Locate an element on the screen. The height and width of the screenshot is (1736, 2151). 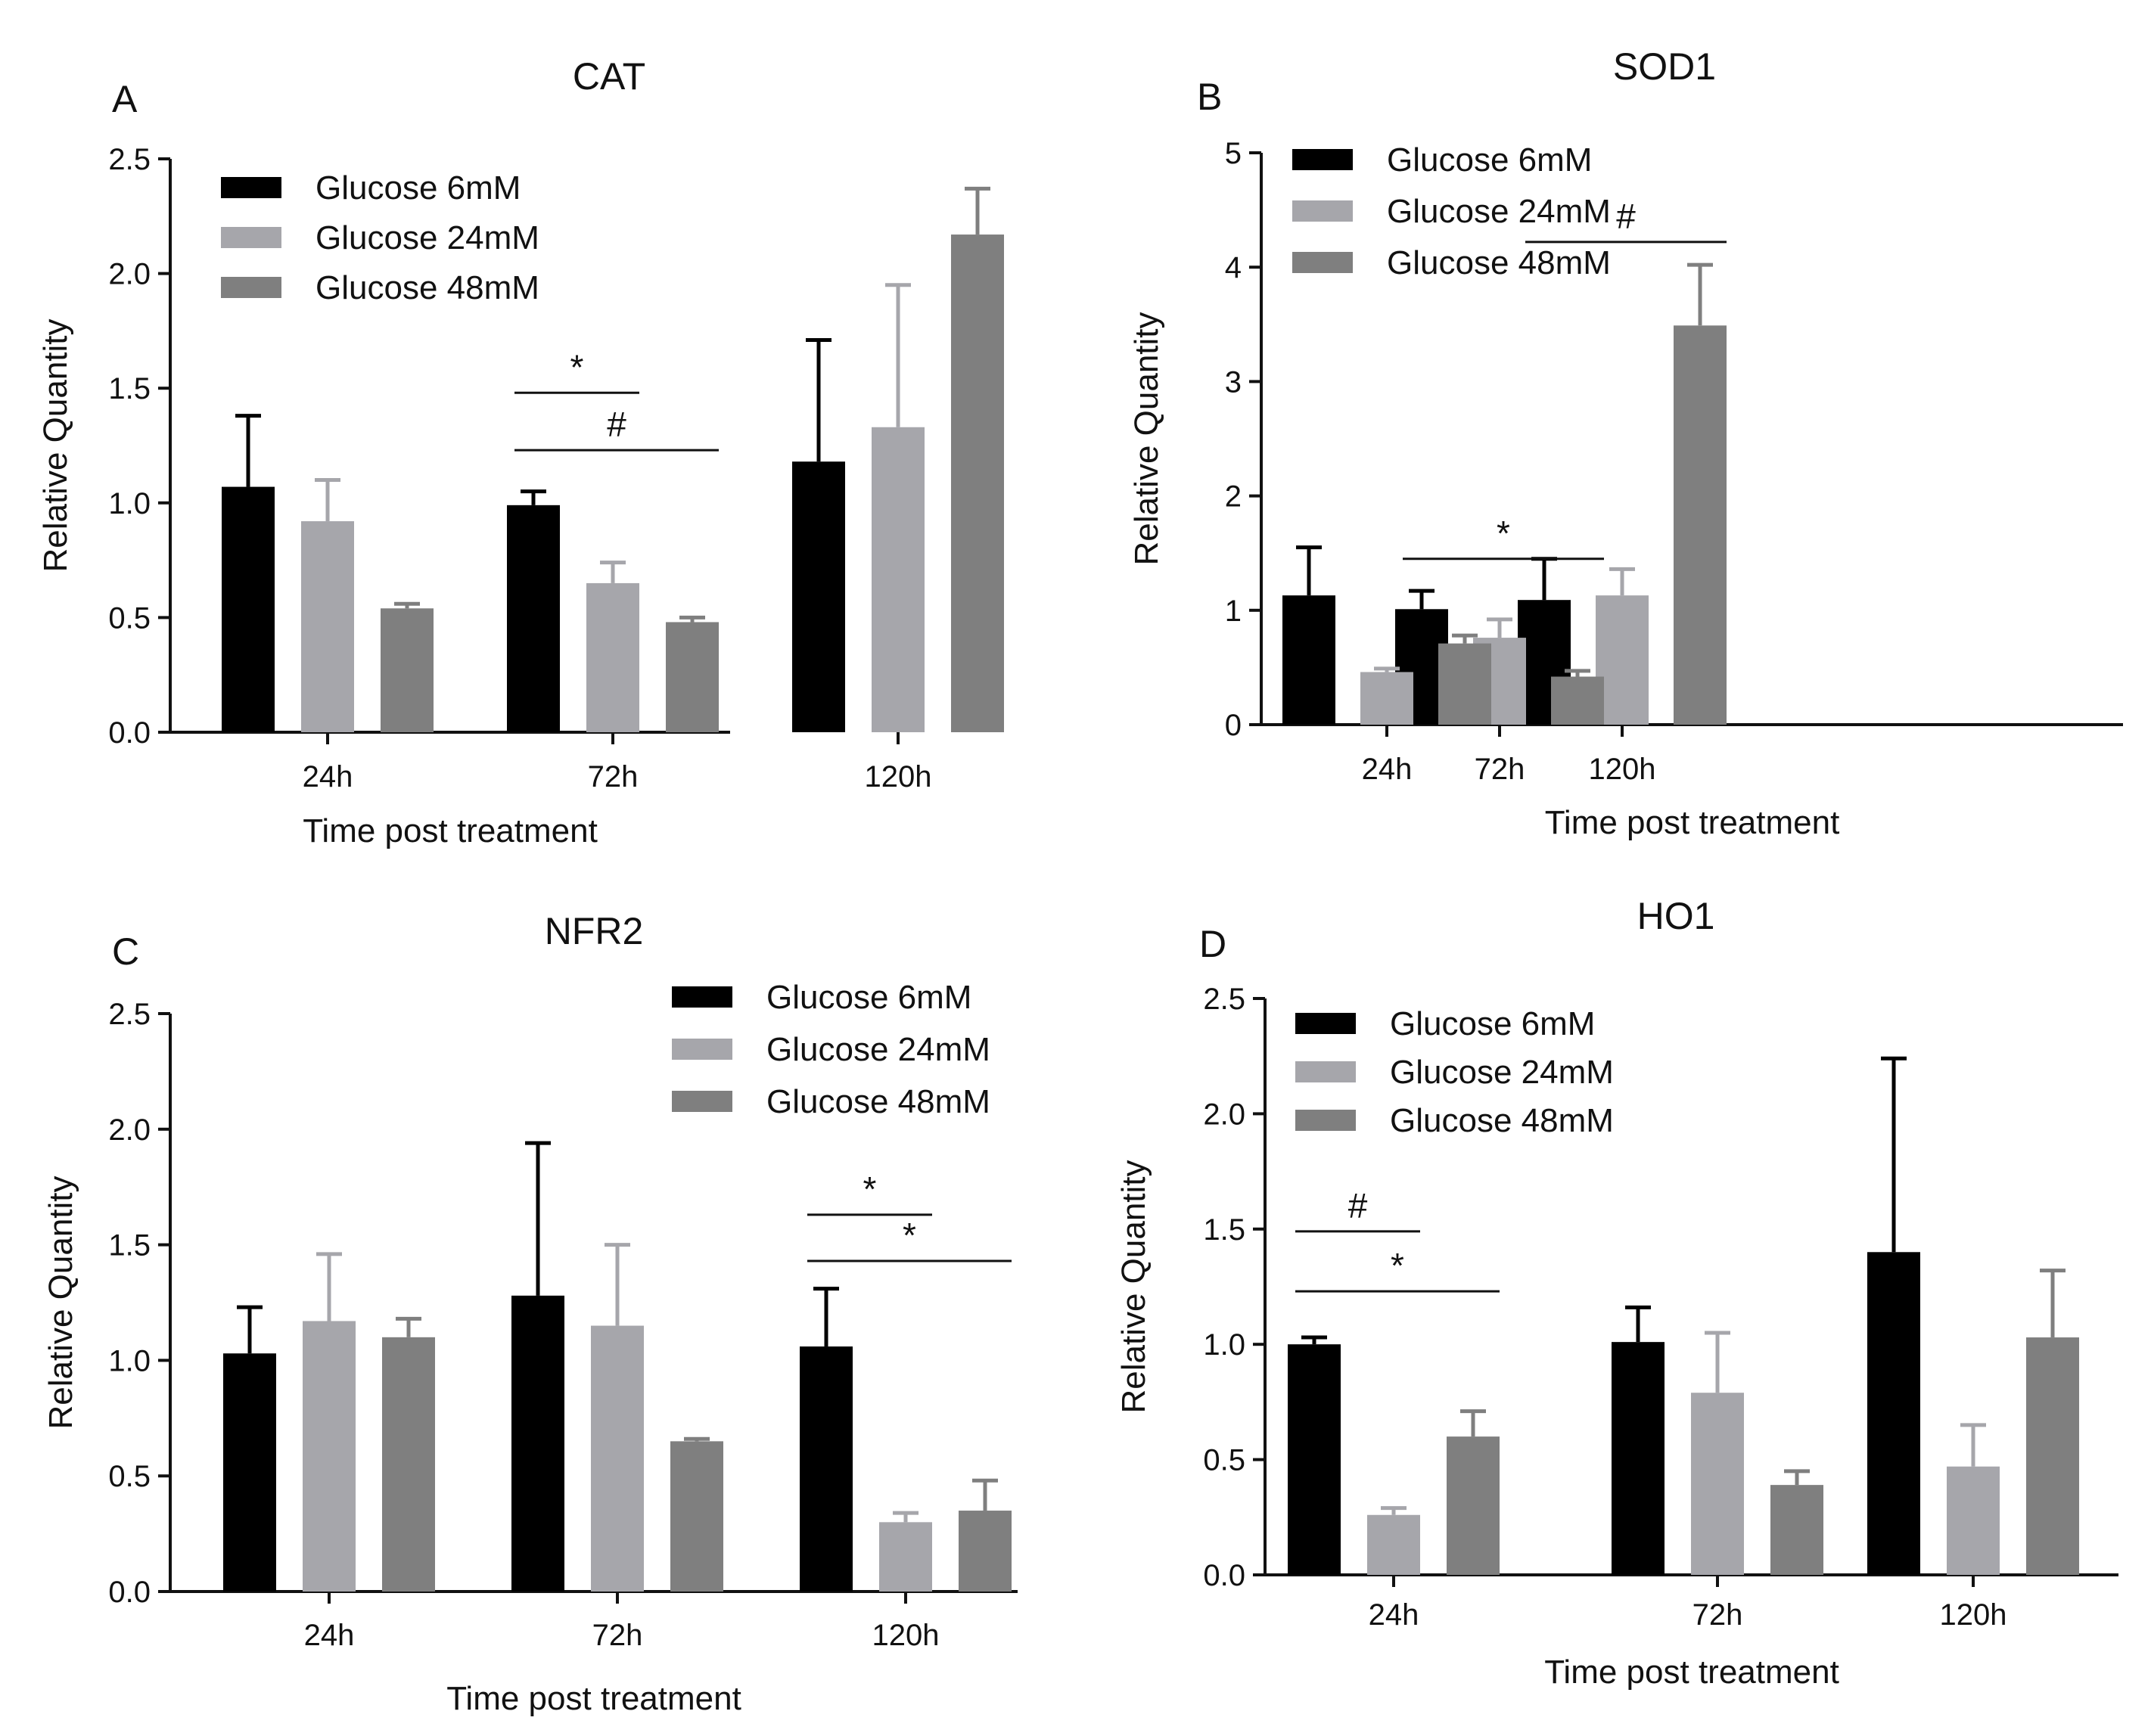
y-tick-label: 5 is located at coordinates (1233, 153).